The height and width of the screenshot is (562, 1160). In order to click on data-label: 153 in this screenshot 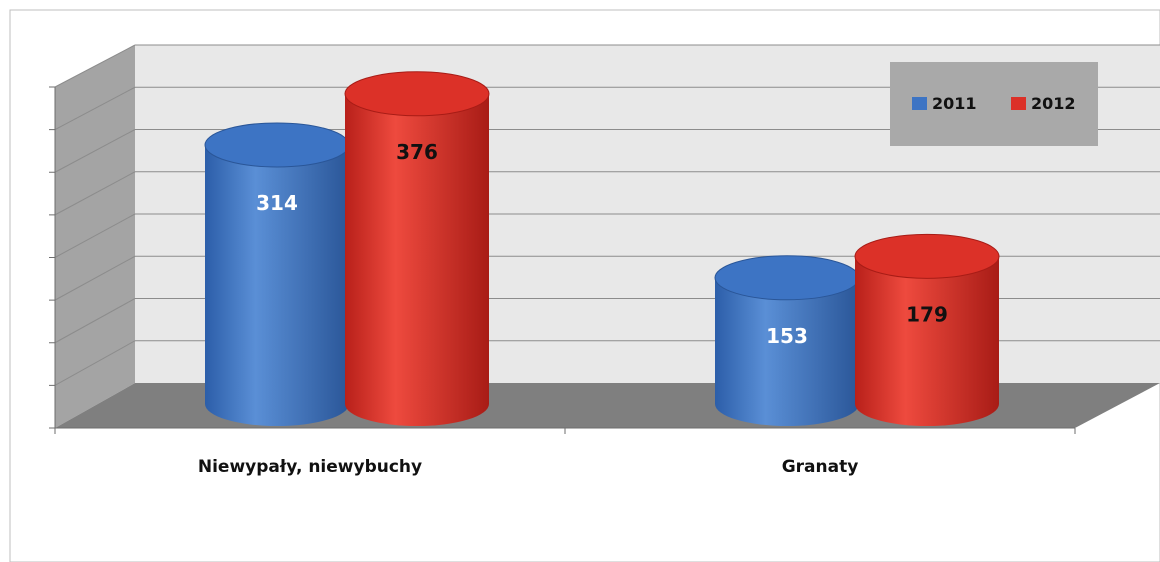, I will do `click(787, 336)`.